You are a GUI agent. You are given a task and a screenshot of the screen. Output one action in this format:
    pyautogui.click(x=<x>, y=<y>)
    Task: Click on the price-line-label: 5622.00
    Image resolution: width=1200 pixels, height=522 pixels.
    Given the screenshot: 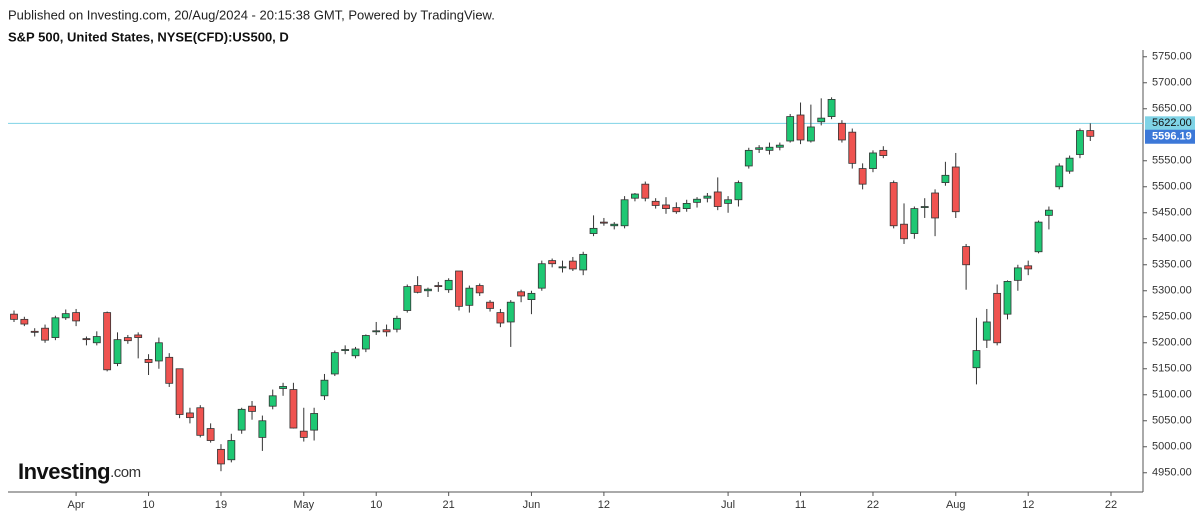 What is the action you would take?
    pyautogui.click(x=1172, y=123)
    